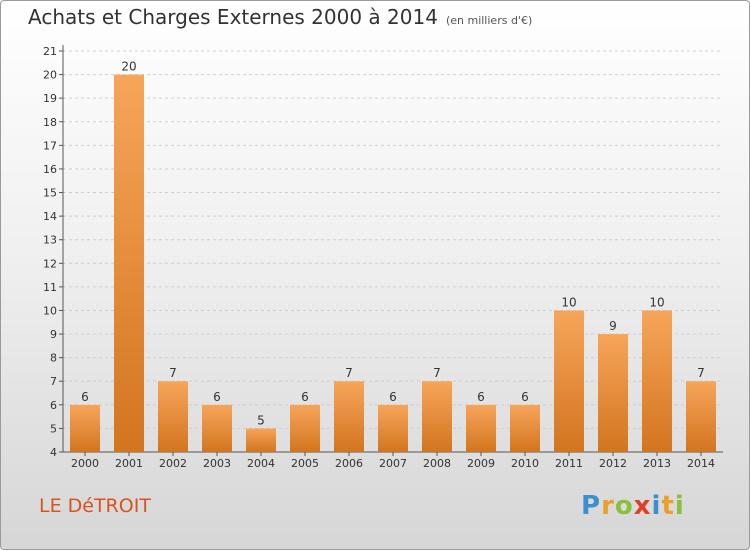 This screenshot has height=550, width=750. Describe the element at coordinates (613, 326) in the screenshot. I see `data-label: 9` at that location.